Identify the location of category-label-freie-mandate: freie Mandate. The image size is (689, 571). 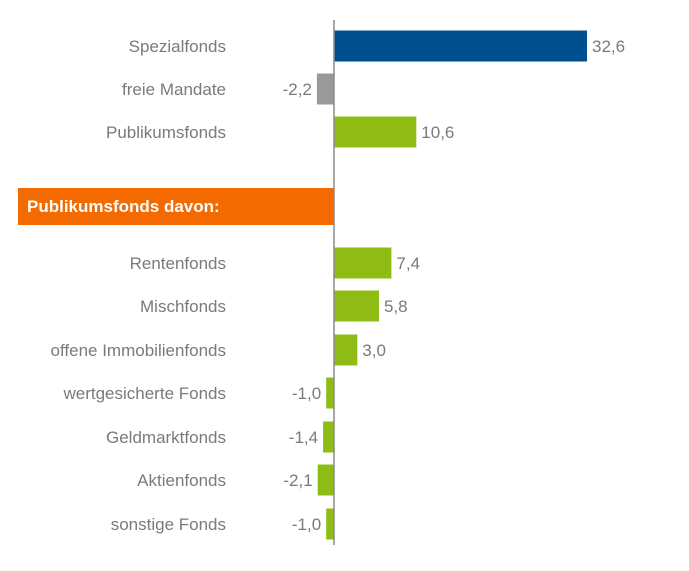
(174, 89).